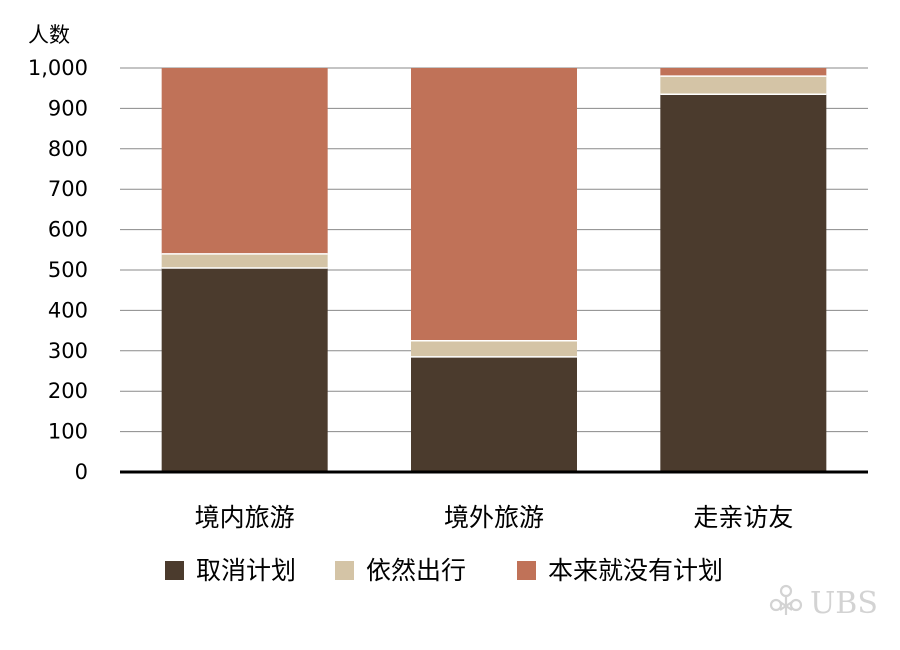  What do you see at coordinates (81, 472) in the screenshot?
I see `y-tick-label: 0` at bounding box center [81, 472].